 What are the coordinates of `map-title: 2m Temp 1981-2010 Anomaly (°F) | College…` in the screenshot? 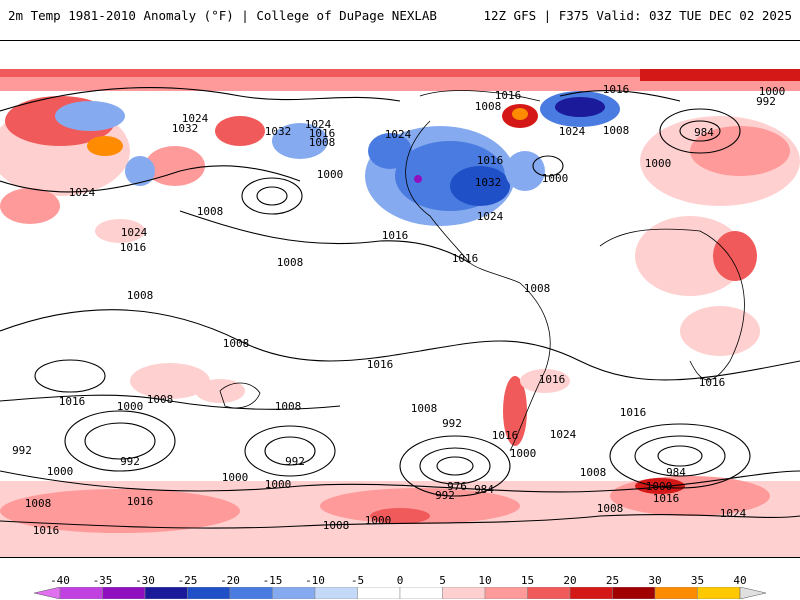 It's located at (222, 15).